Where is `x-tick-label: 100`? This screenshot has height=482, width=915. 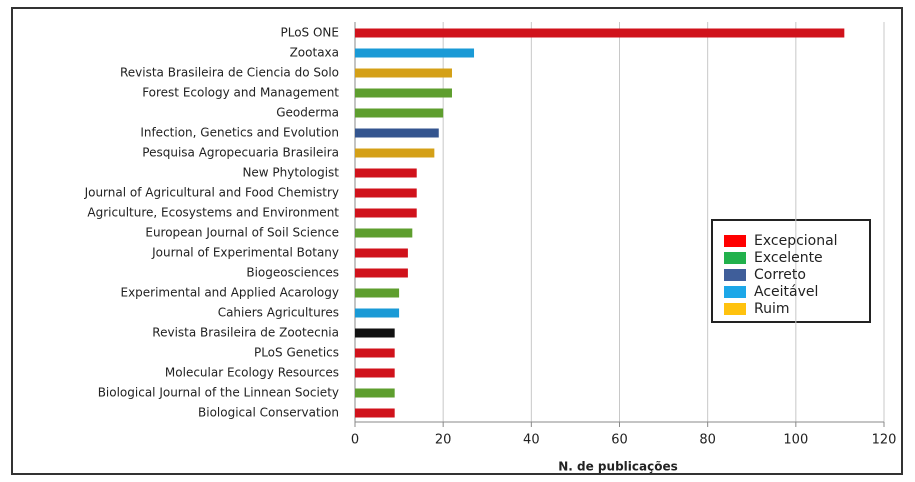
x-tick-label: 100 is located at coordinates (795, 440).